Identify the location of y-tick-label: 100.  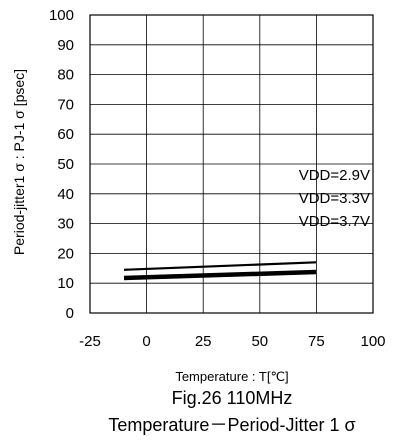
(61, 15).